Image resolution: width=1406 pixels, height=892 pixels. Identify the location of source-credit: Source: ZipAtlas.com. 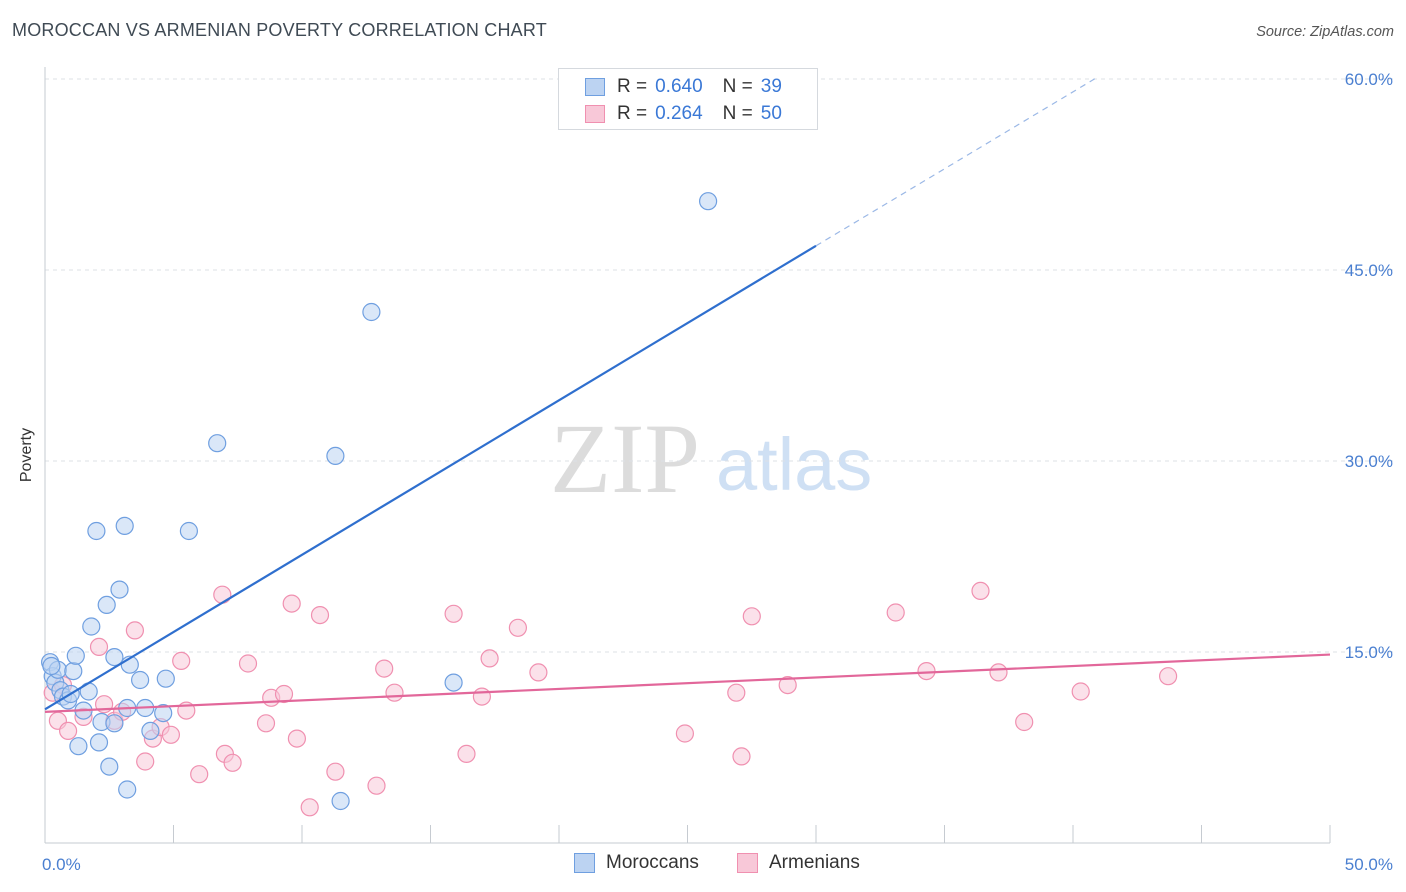
(1325, 32).